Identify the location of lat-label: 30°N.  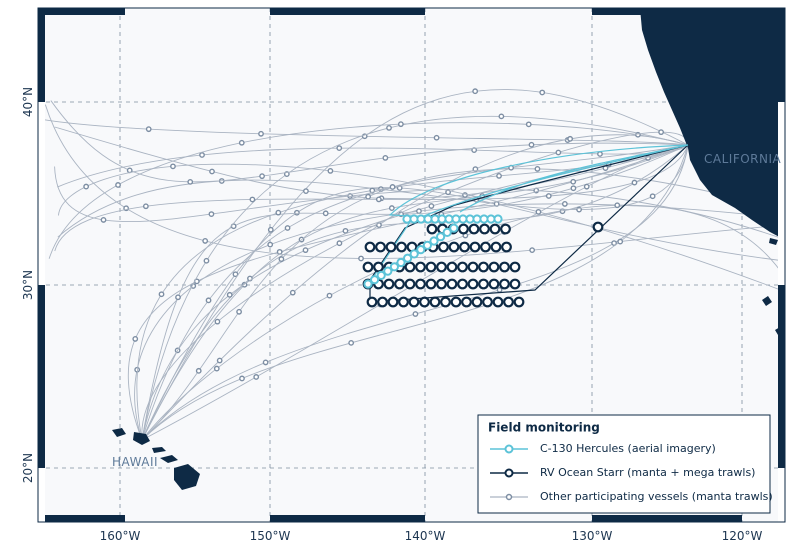
(28, 285).